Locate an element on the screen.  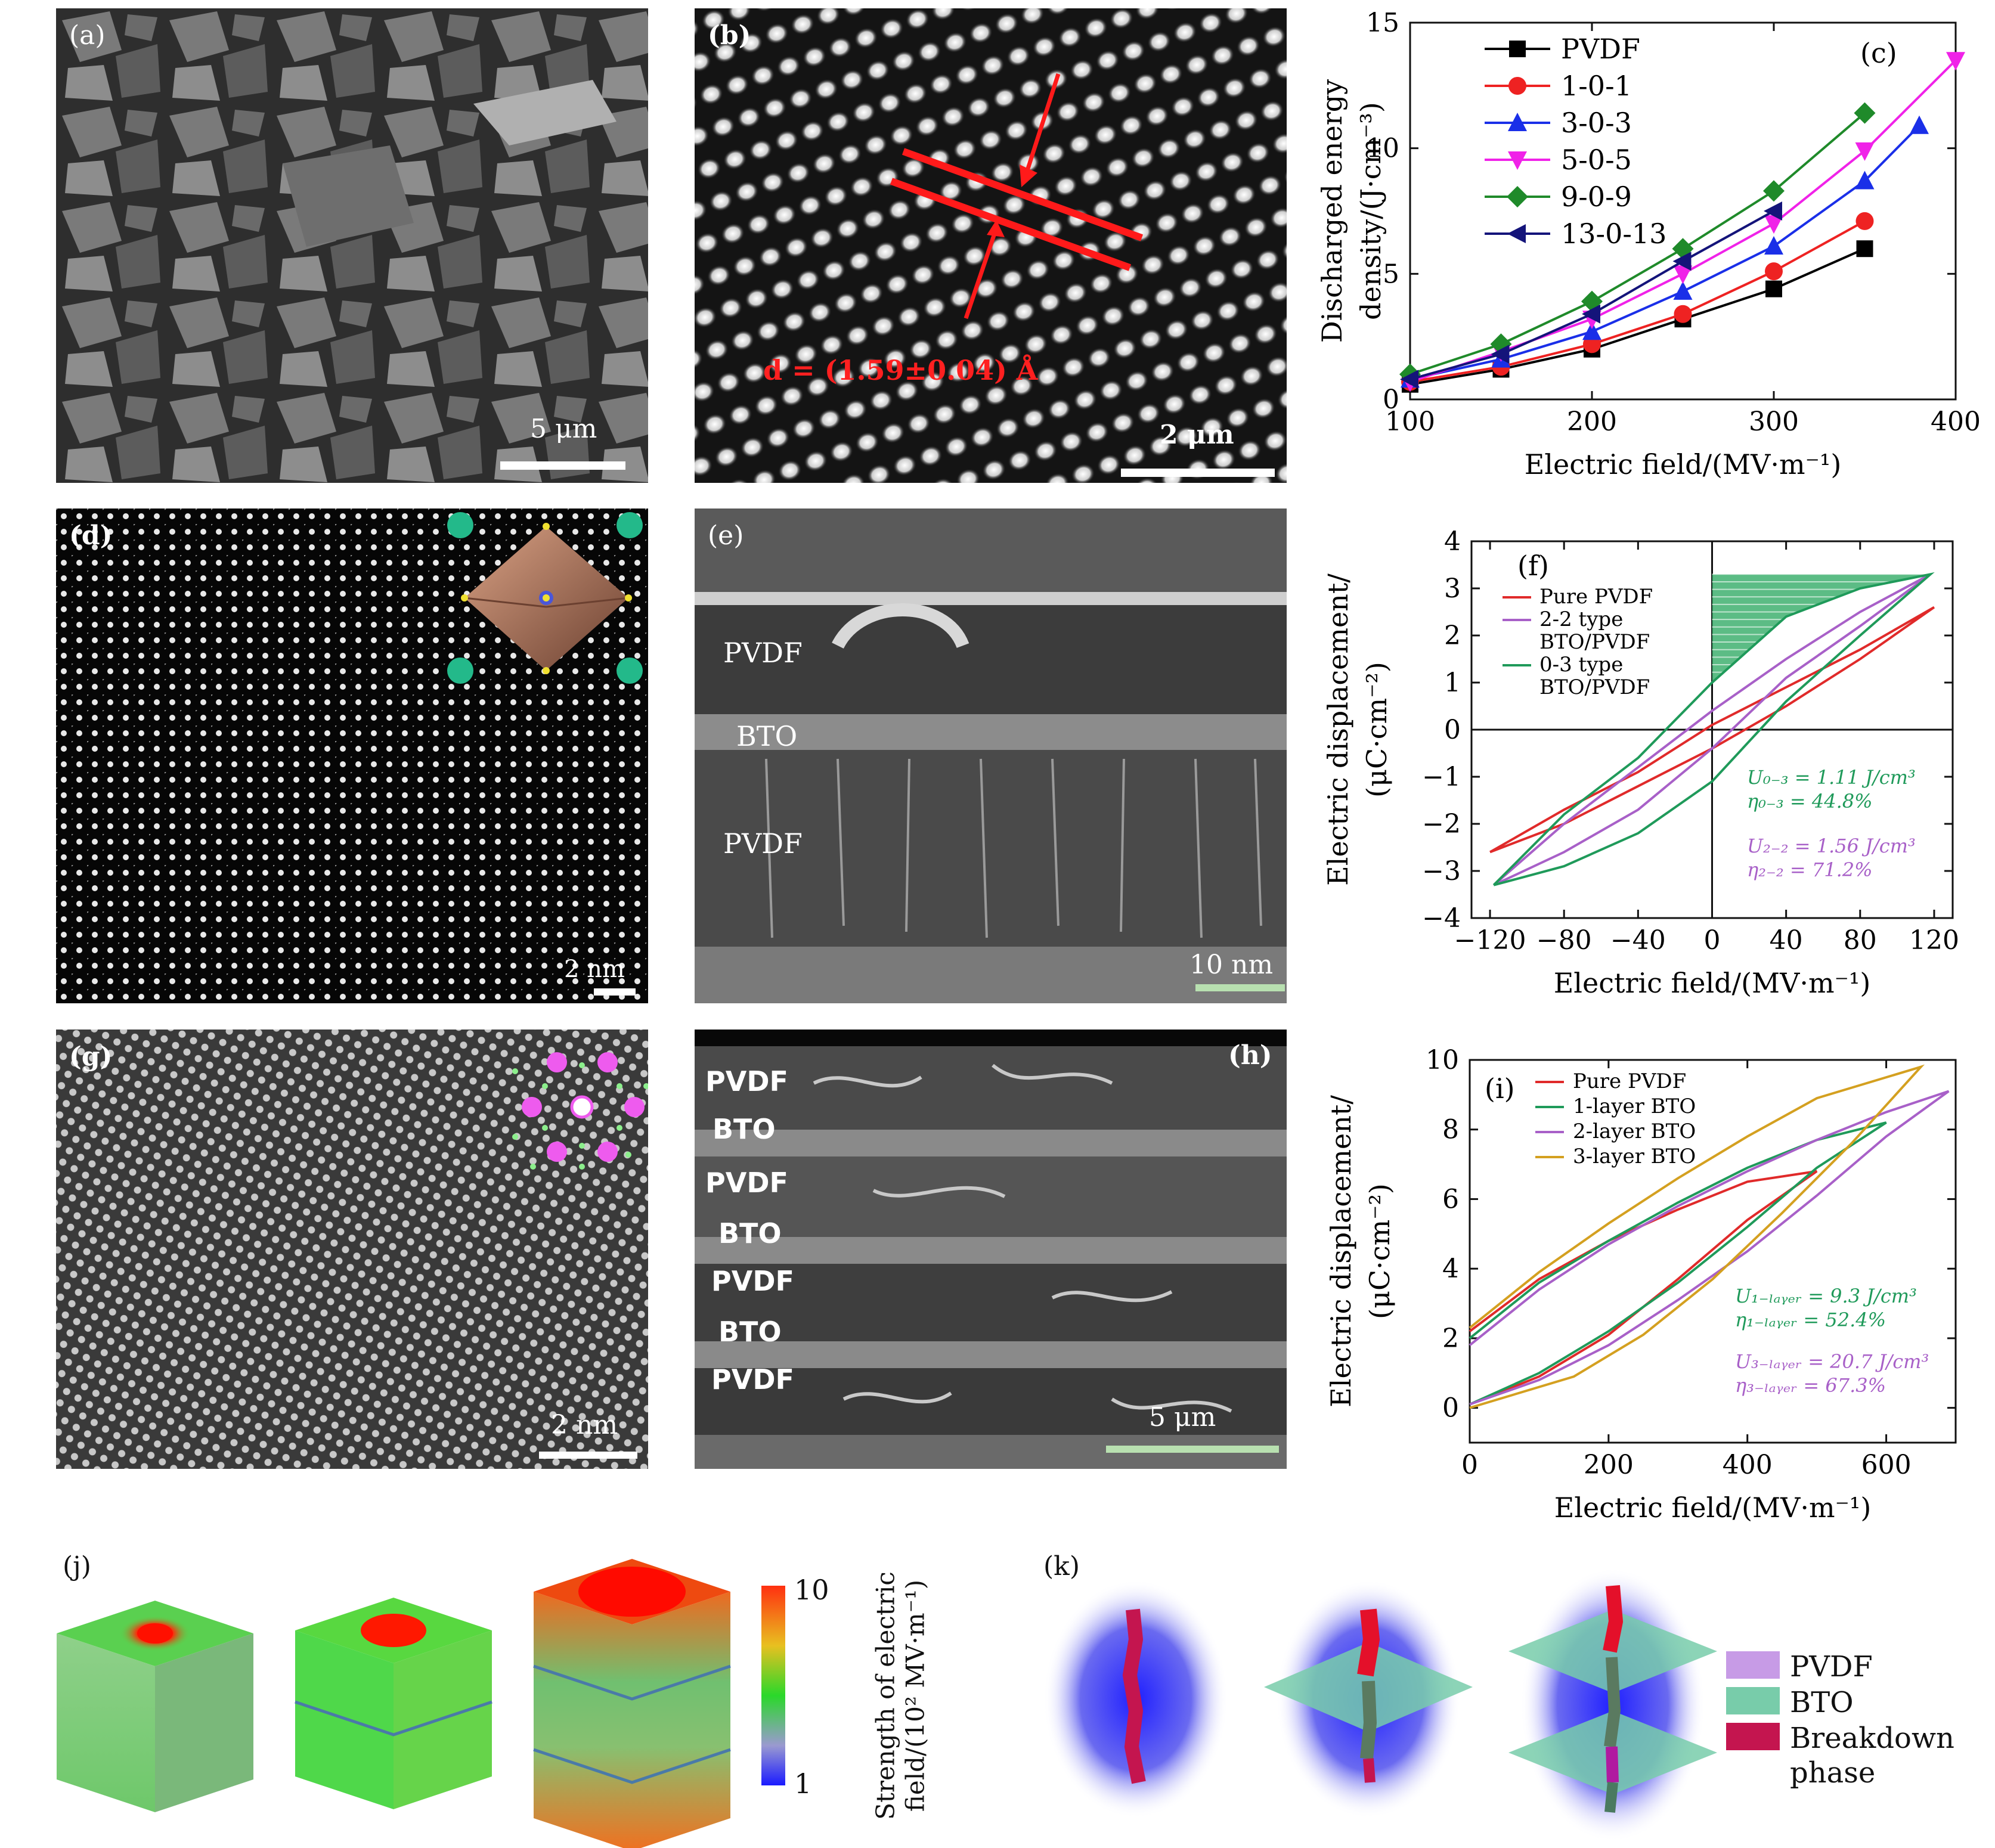
legend-label: 9-0-9 is located at coordinates (1596, 197).